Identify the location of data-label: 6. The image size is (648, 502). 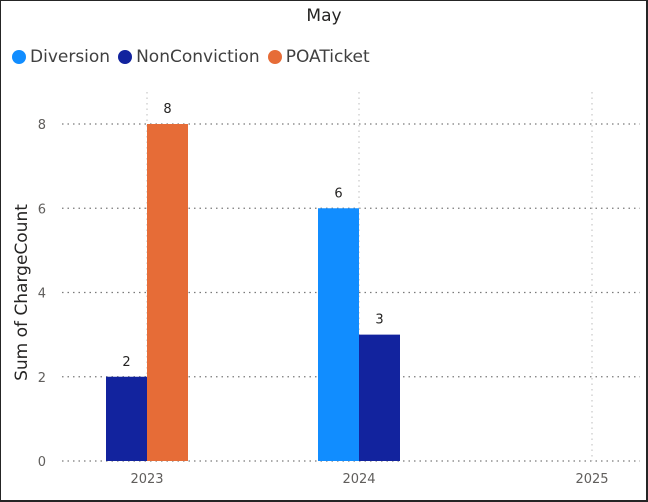
(338, 193).